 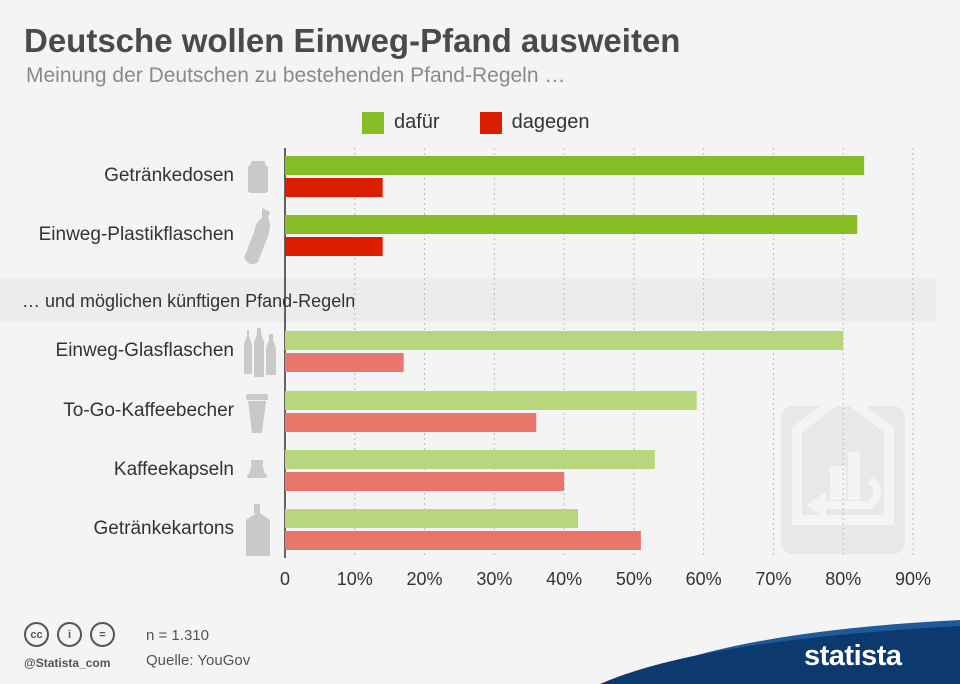 What do you see at coordinates (780, 652) in the screenshot?
I see `footer-wave` at bounding box center [780, 652].